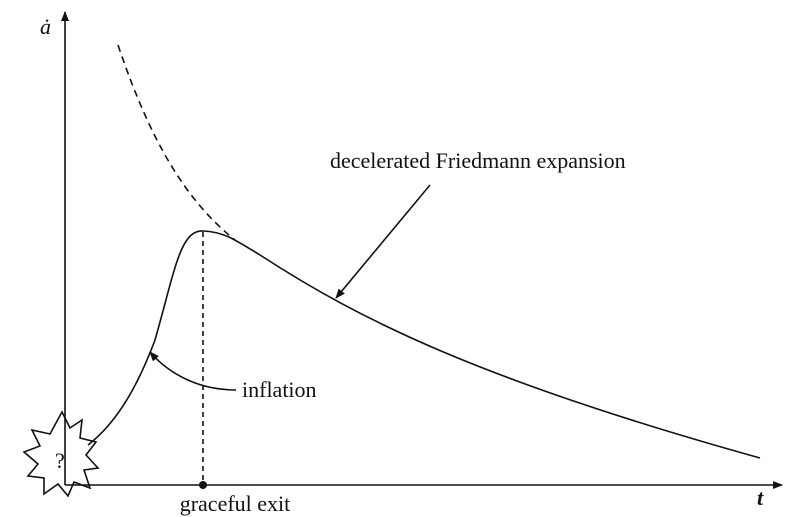 This screenshot has width=790, height=517. What do you see at coordinates (478, 160) in the screenshot?
I see `friedmann-label: decelerated Friedmann expansion` at bounding box center [478, 160].